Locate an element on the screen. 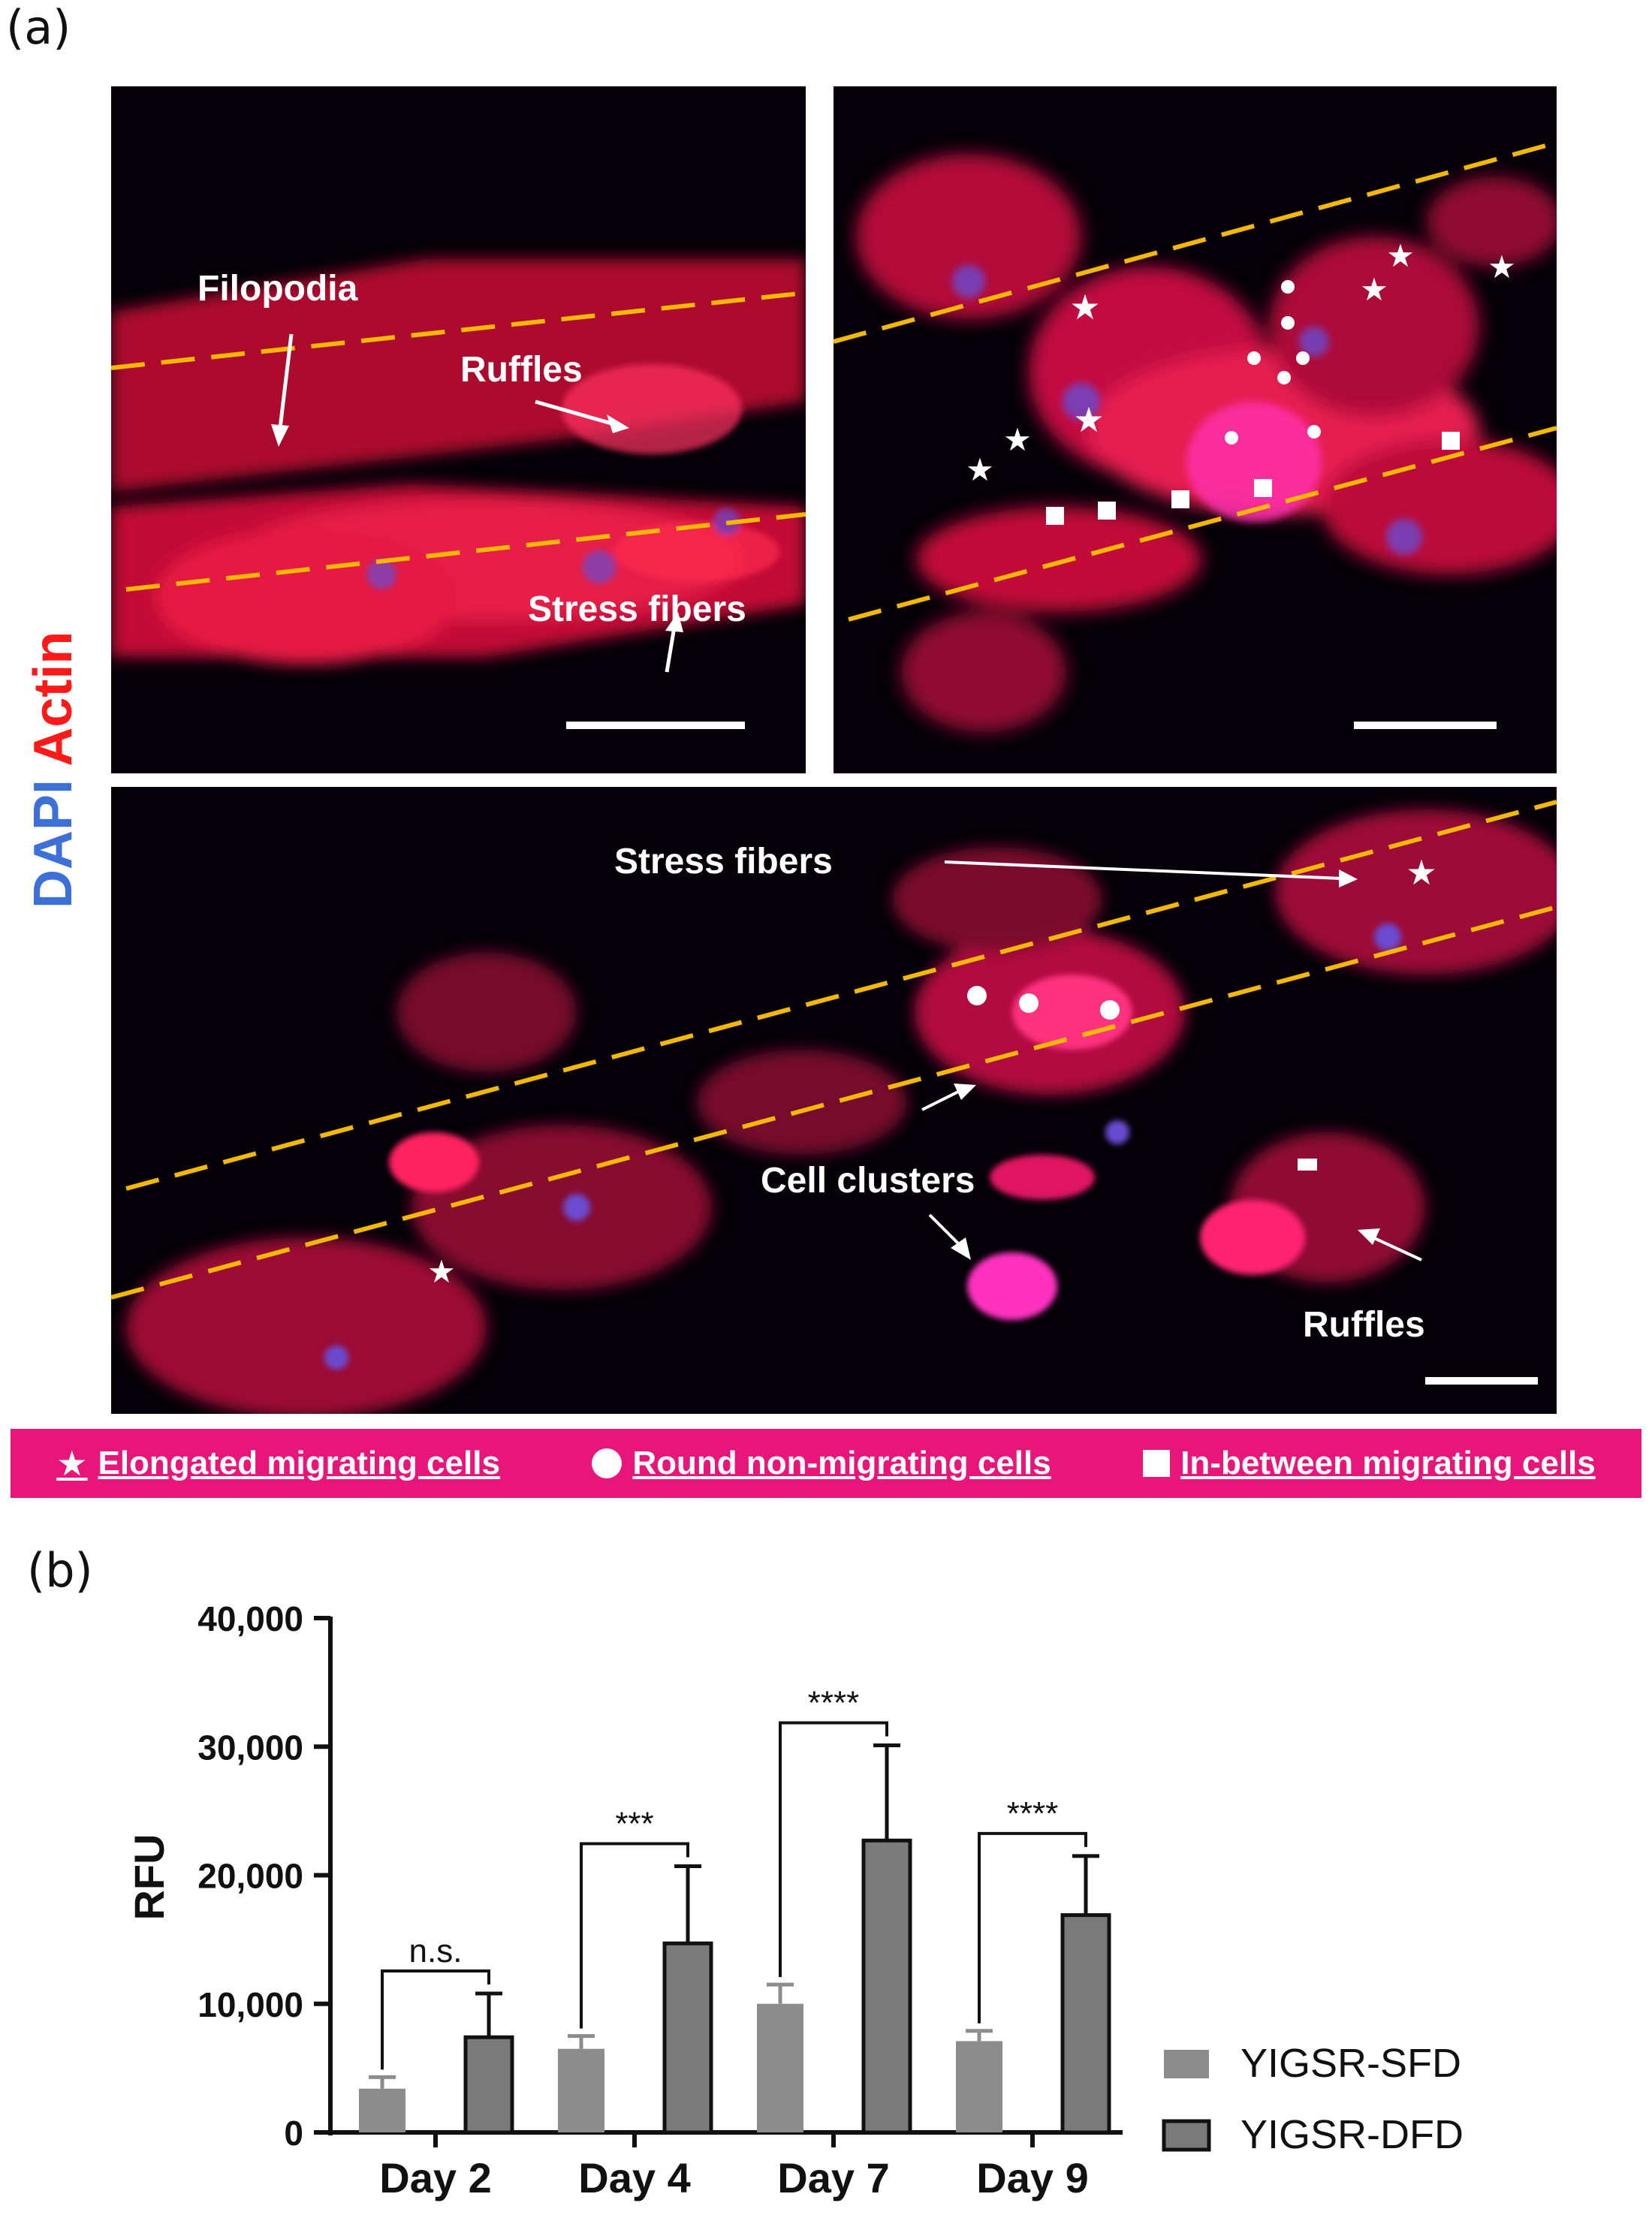  significance-brackets: n.s.*********** is located at coordinates (734, 1877).